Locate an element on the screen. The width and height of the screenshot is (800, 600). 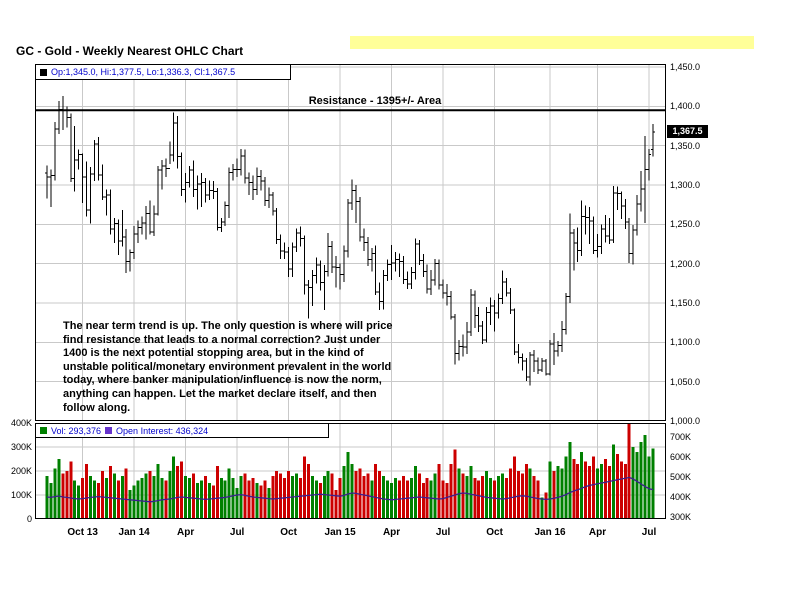
price-axis-label: 1,400.0 is located at coordinates (685, 106).